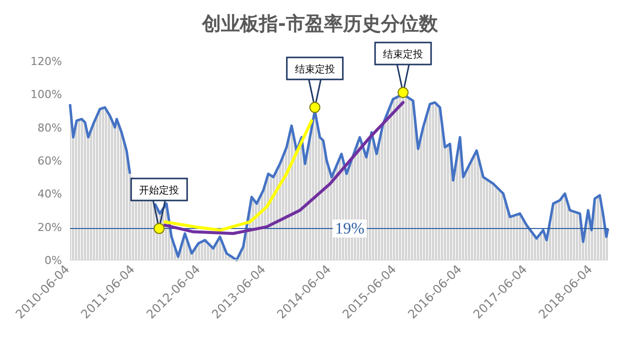  Describe the element at coordinates (349, 229) in the screenshot. I see `ref-line-label: 19%` at that location.